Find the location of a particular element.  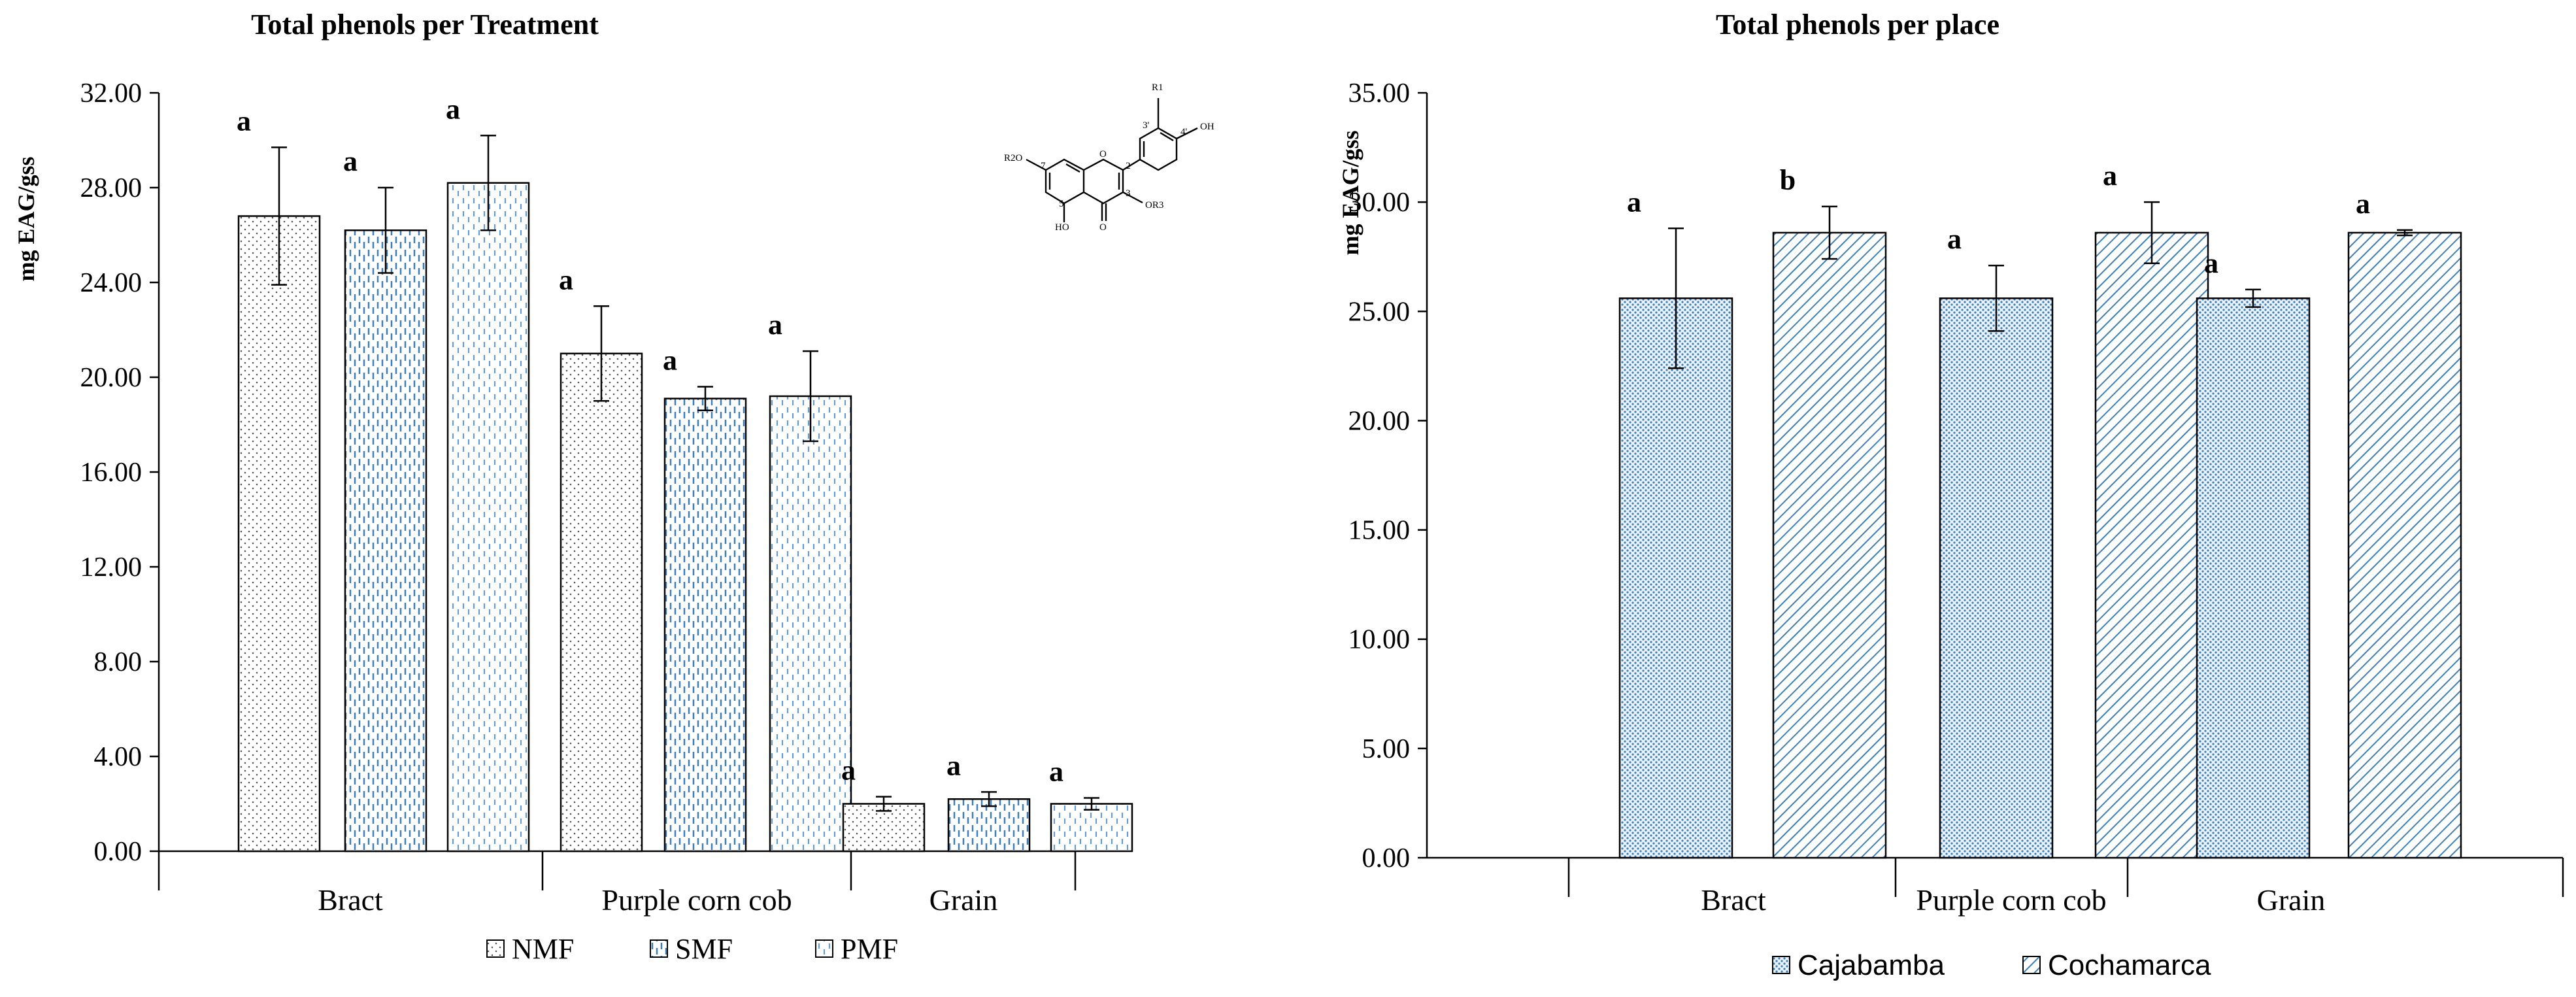

y-tick-label: 35.00 is located at coordinates (1379, 93).